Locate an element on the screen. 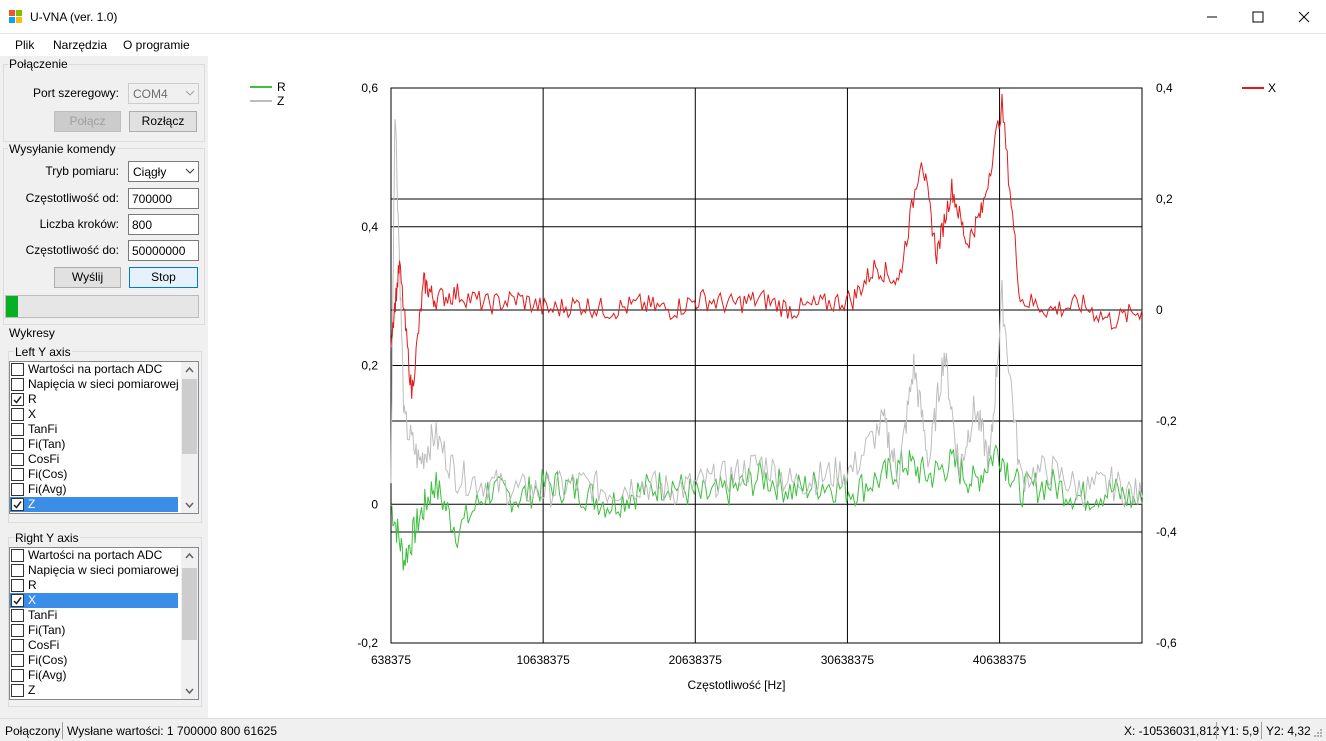 Image resolution: width=1326 pixels, height=741 pixels. list-item-label: R is located at coordinates (32, 585).